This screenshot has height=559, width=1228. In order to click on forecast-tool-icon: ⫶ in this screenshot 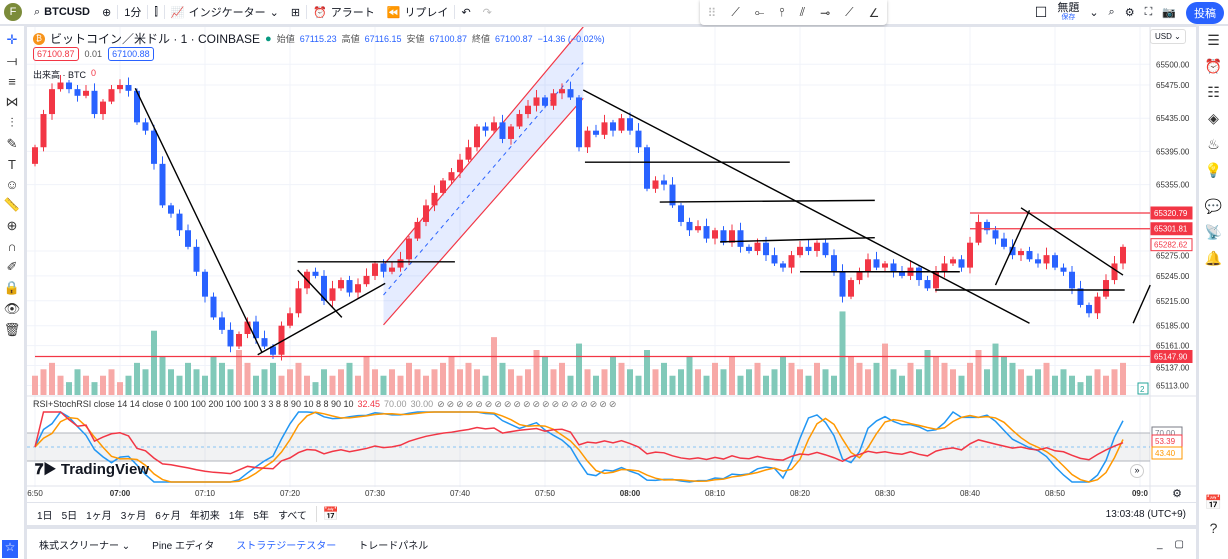, I will do `click(12, 122)`.